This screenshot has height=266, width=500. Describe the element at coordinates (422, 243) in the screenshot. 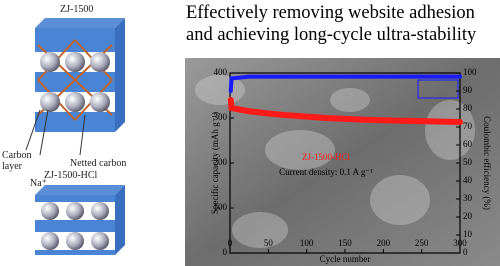

I see `x-tick-label: 250` at that location.